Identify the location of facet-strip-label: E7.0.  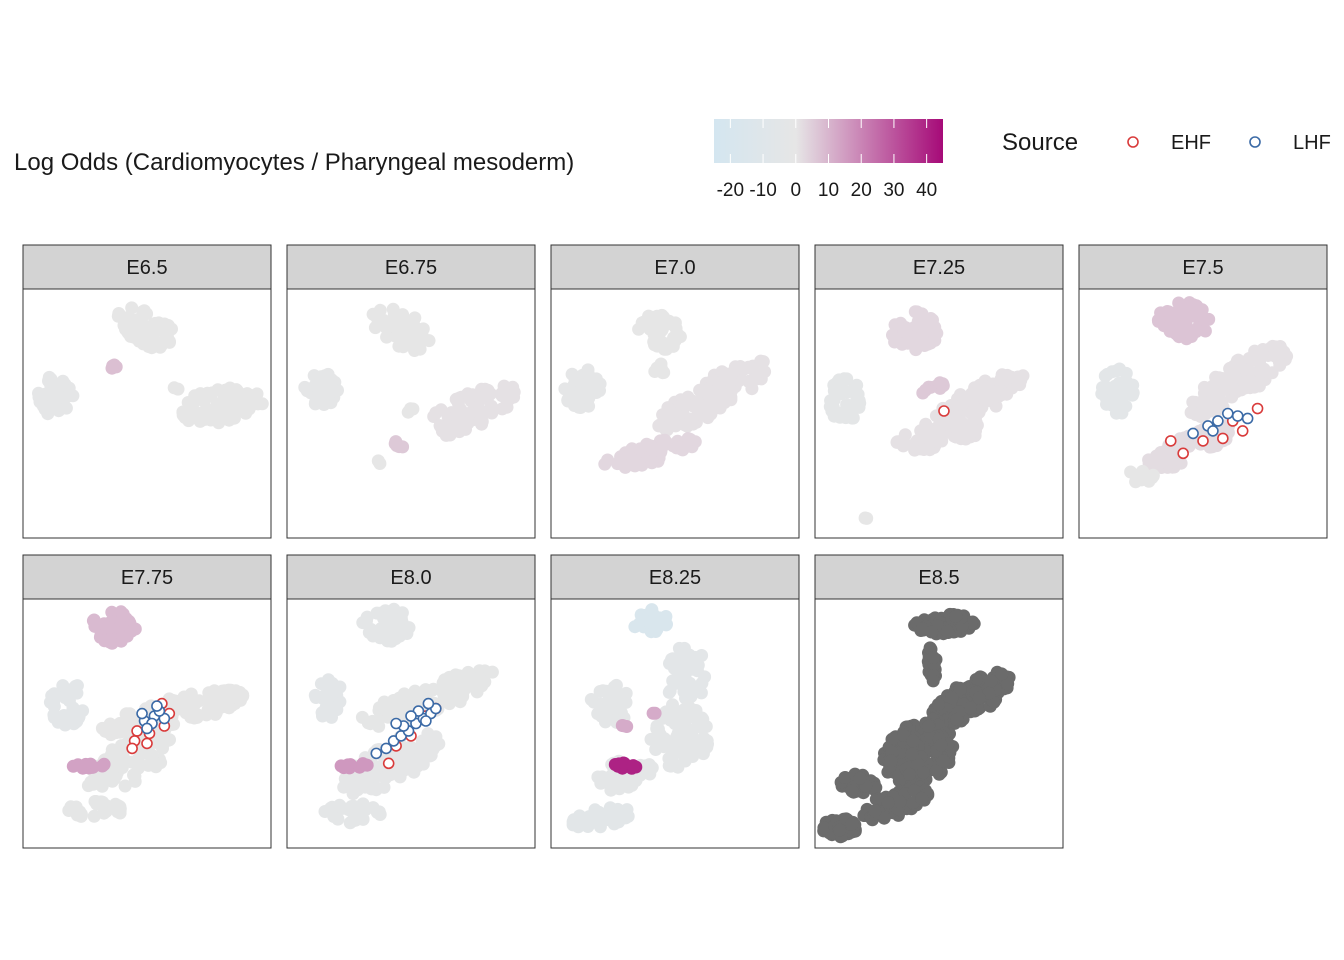
(674, 268).